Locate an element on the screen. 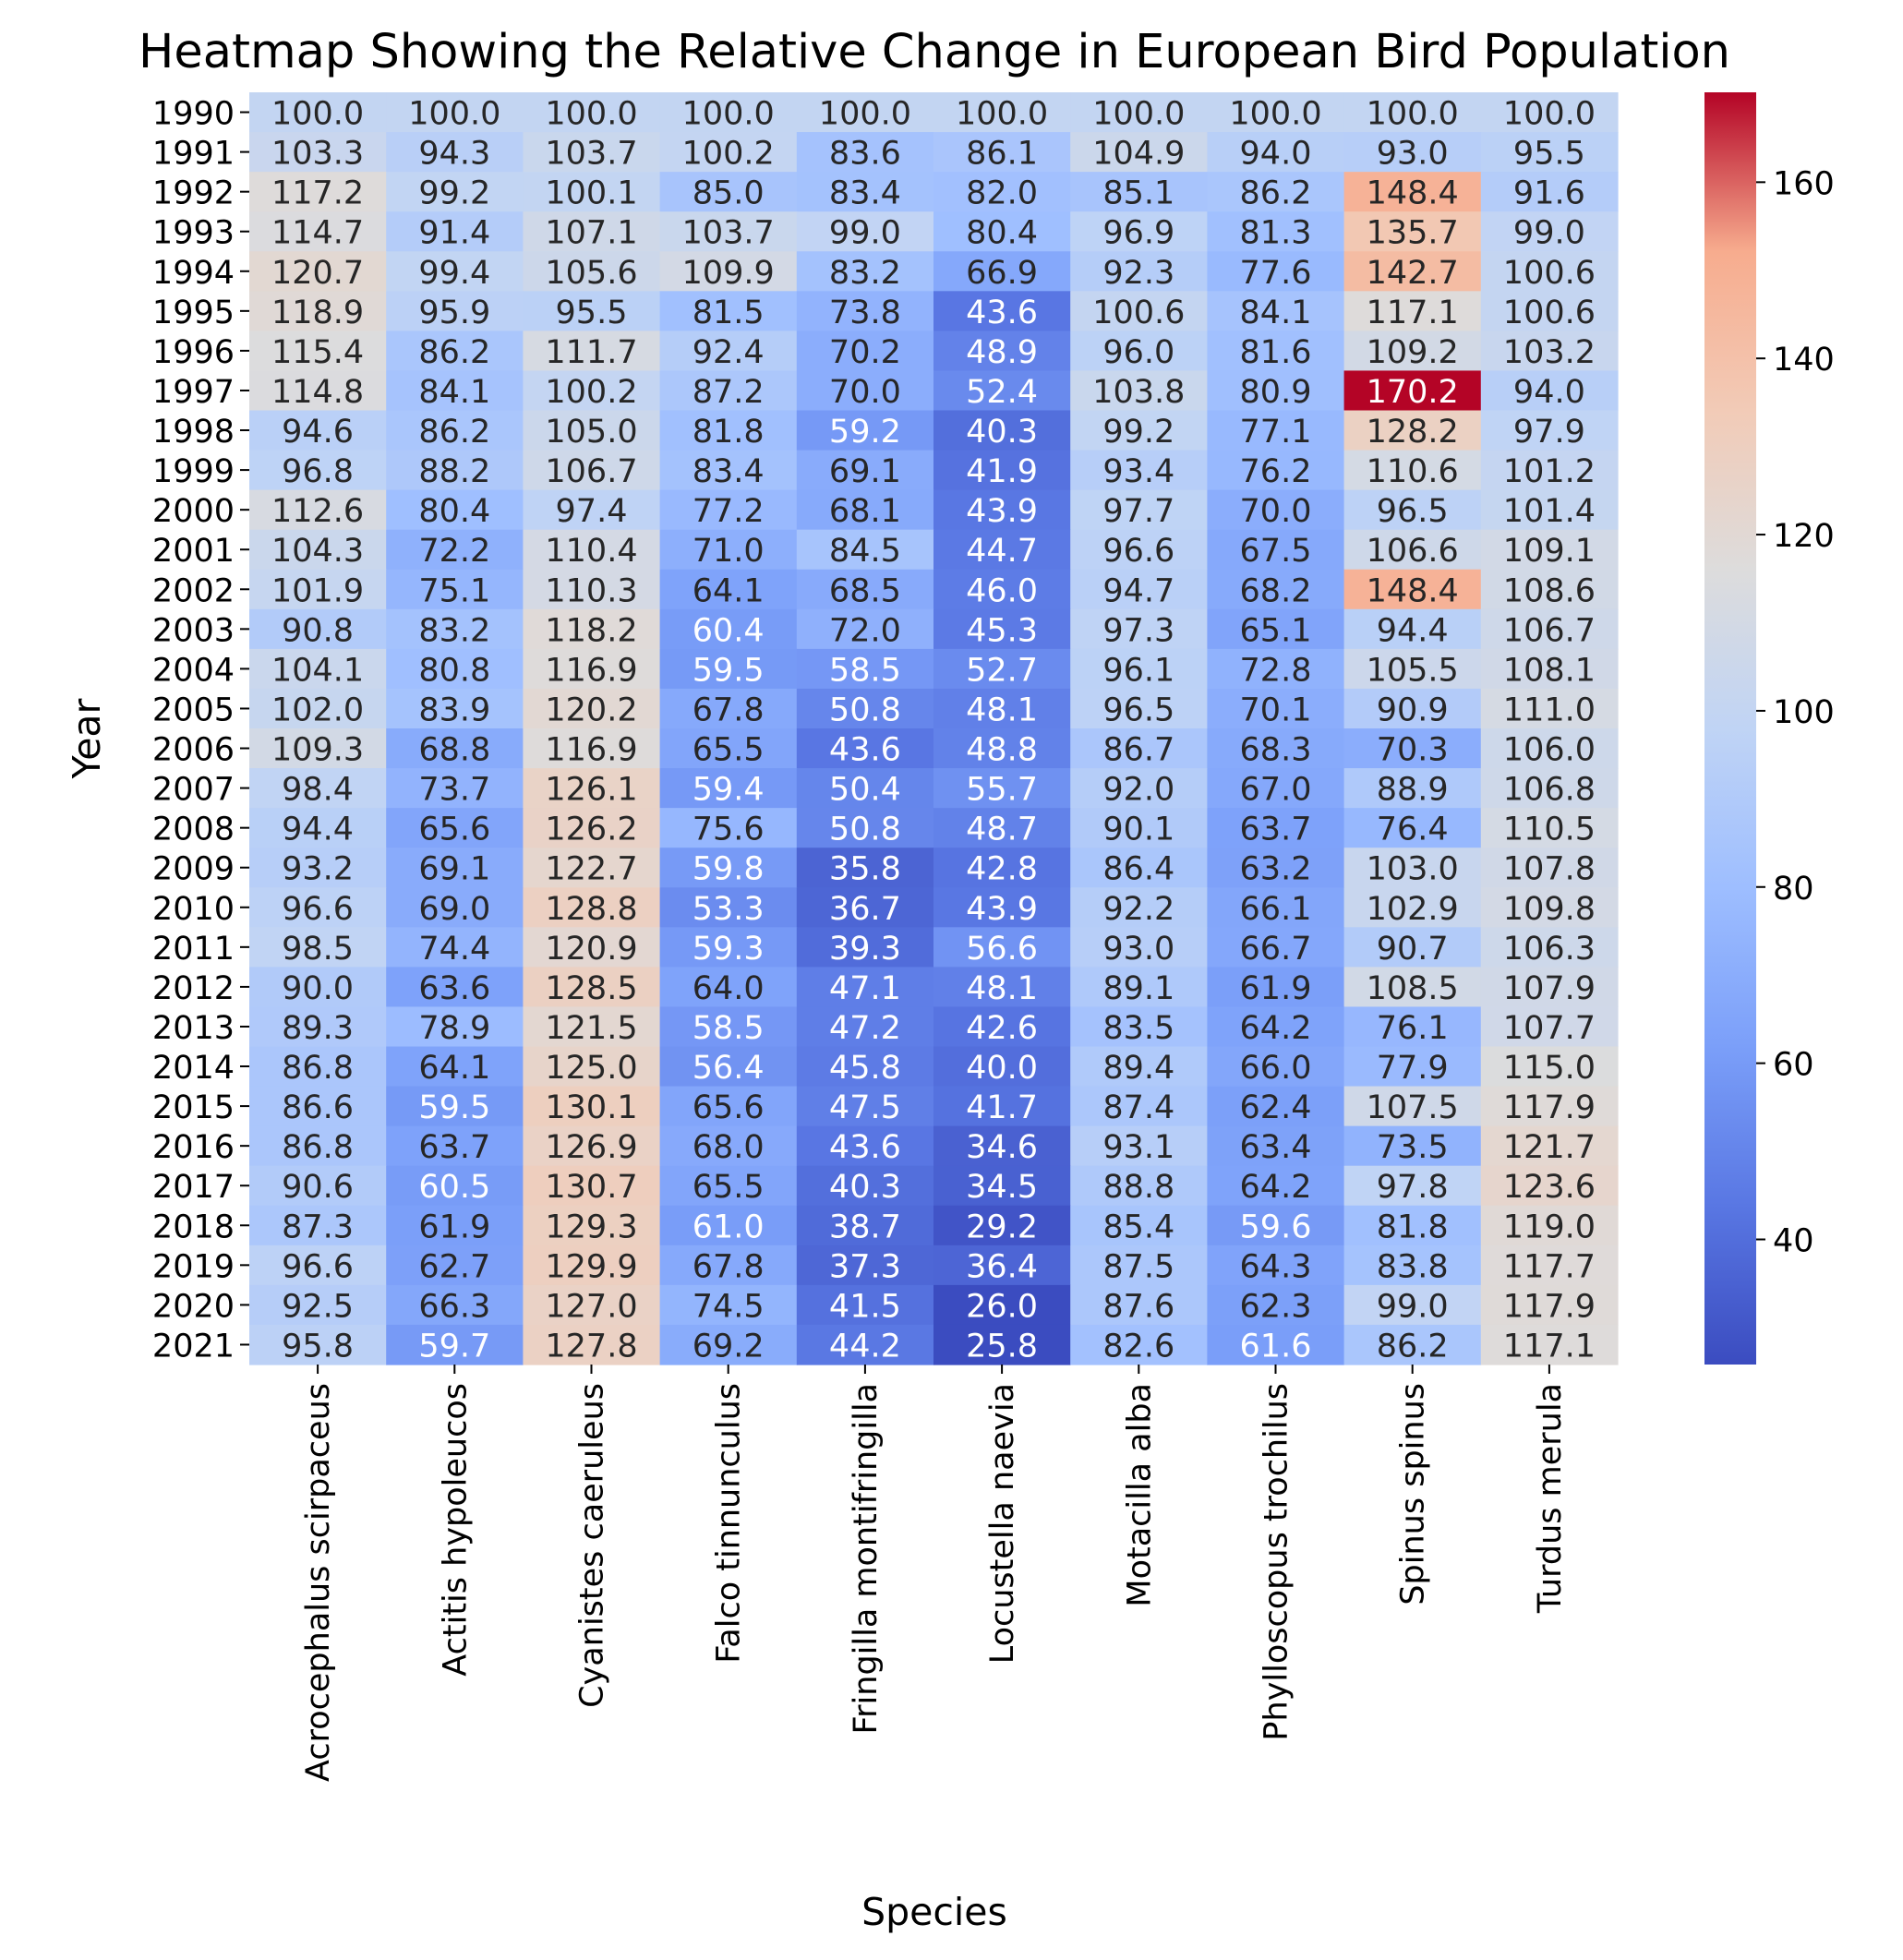 The image size is (1903, 1960). cell-value-label: 93.4 is located at coordinates (1138, 471).